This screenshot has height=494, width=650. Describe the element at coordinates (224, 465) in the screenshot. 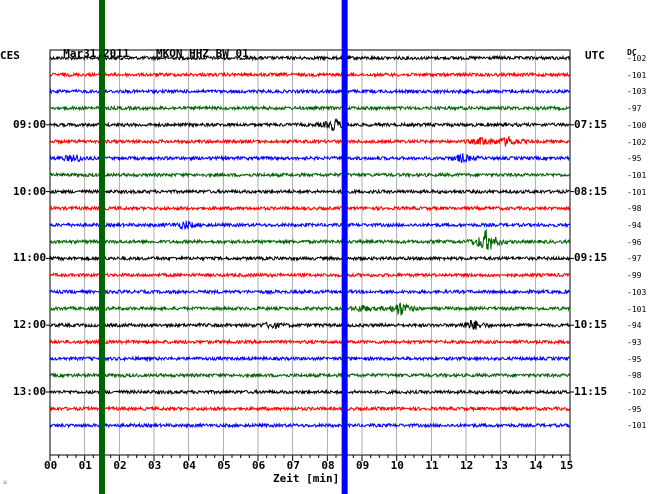

I see `x-tick-label: 05` at that location.